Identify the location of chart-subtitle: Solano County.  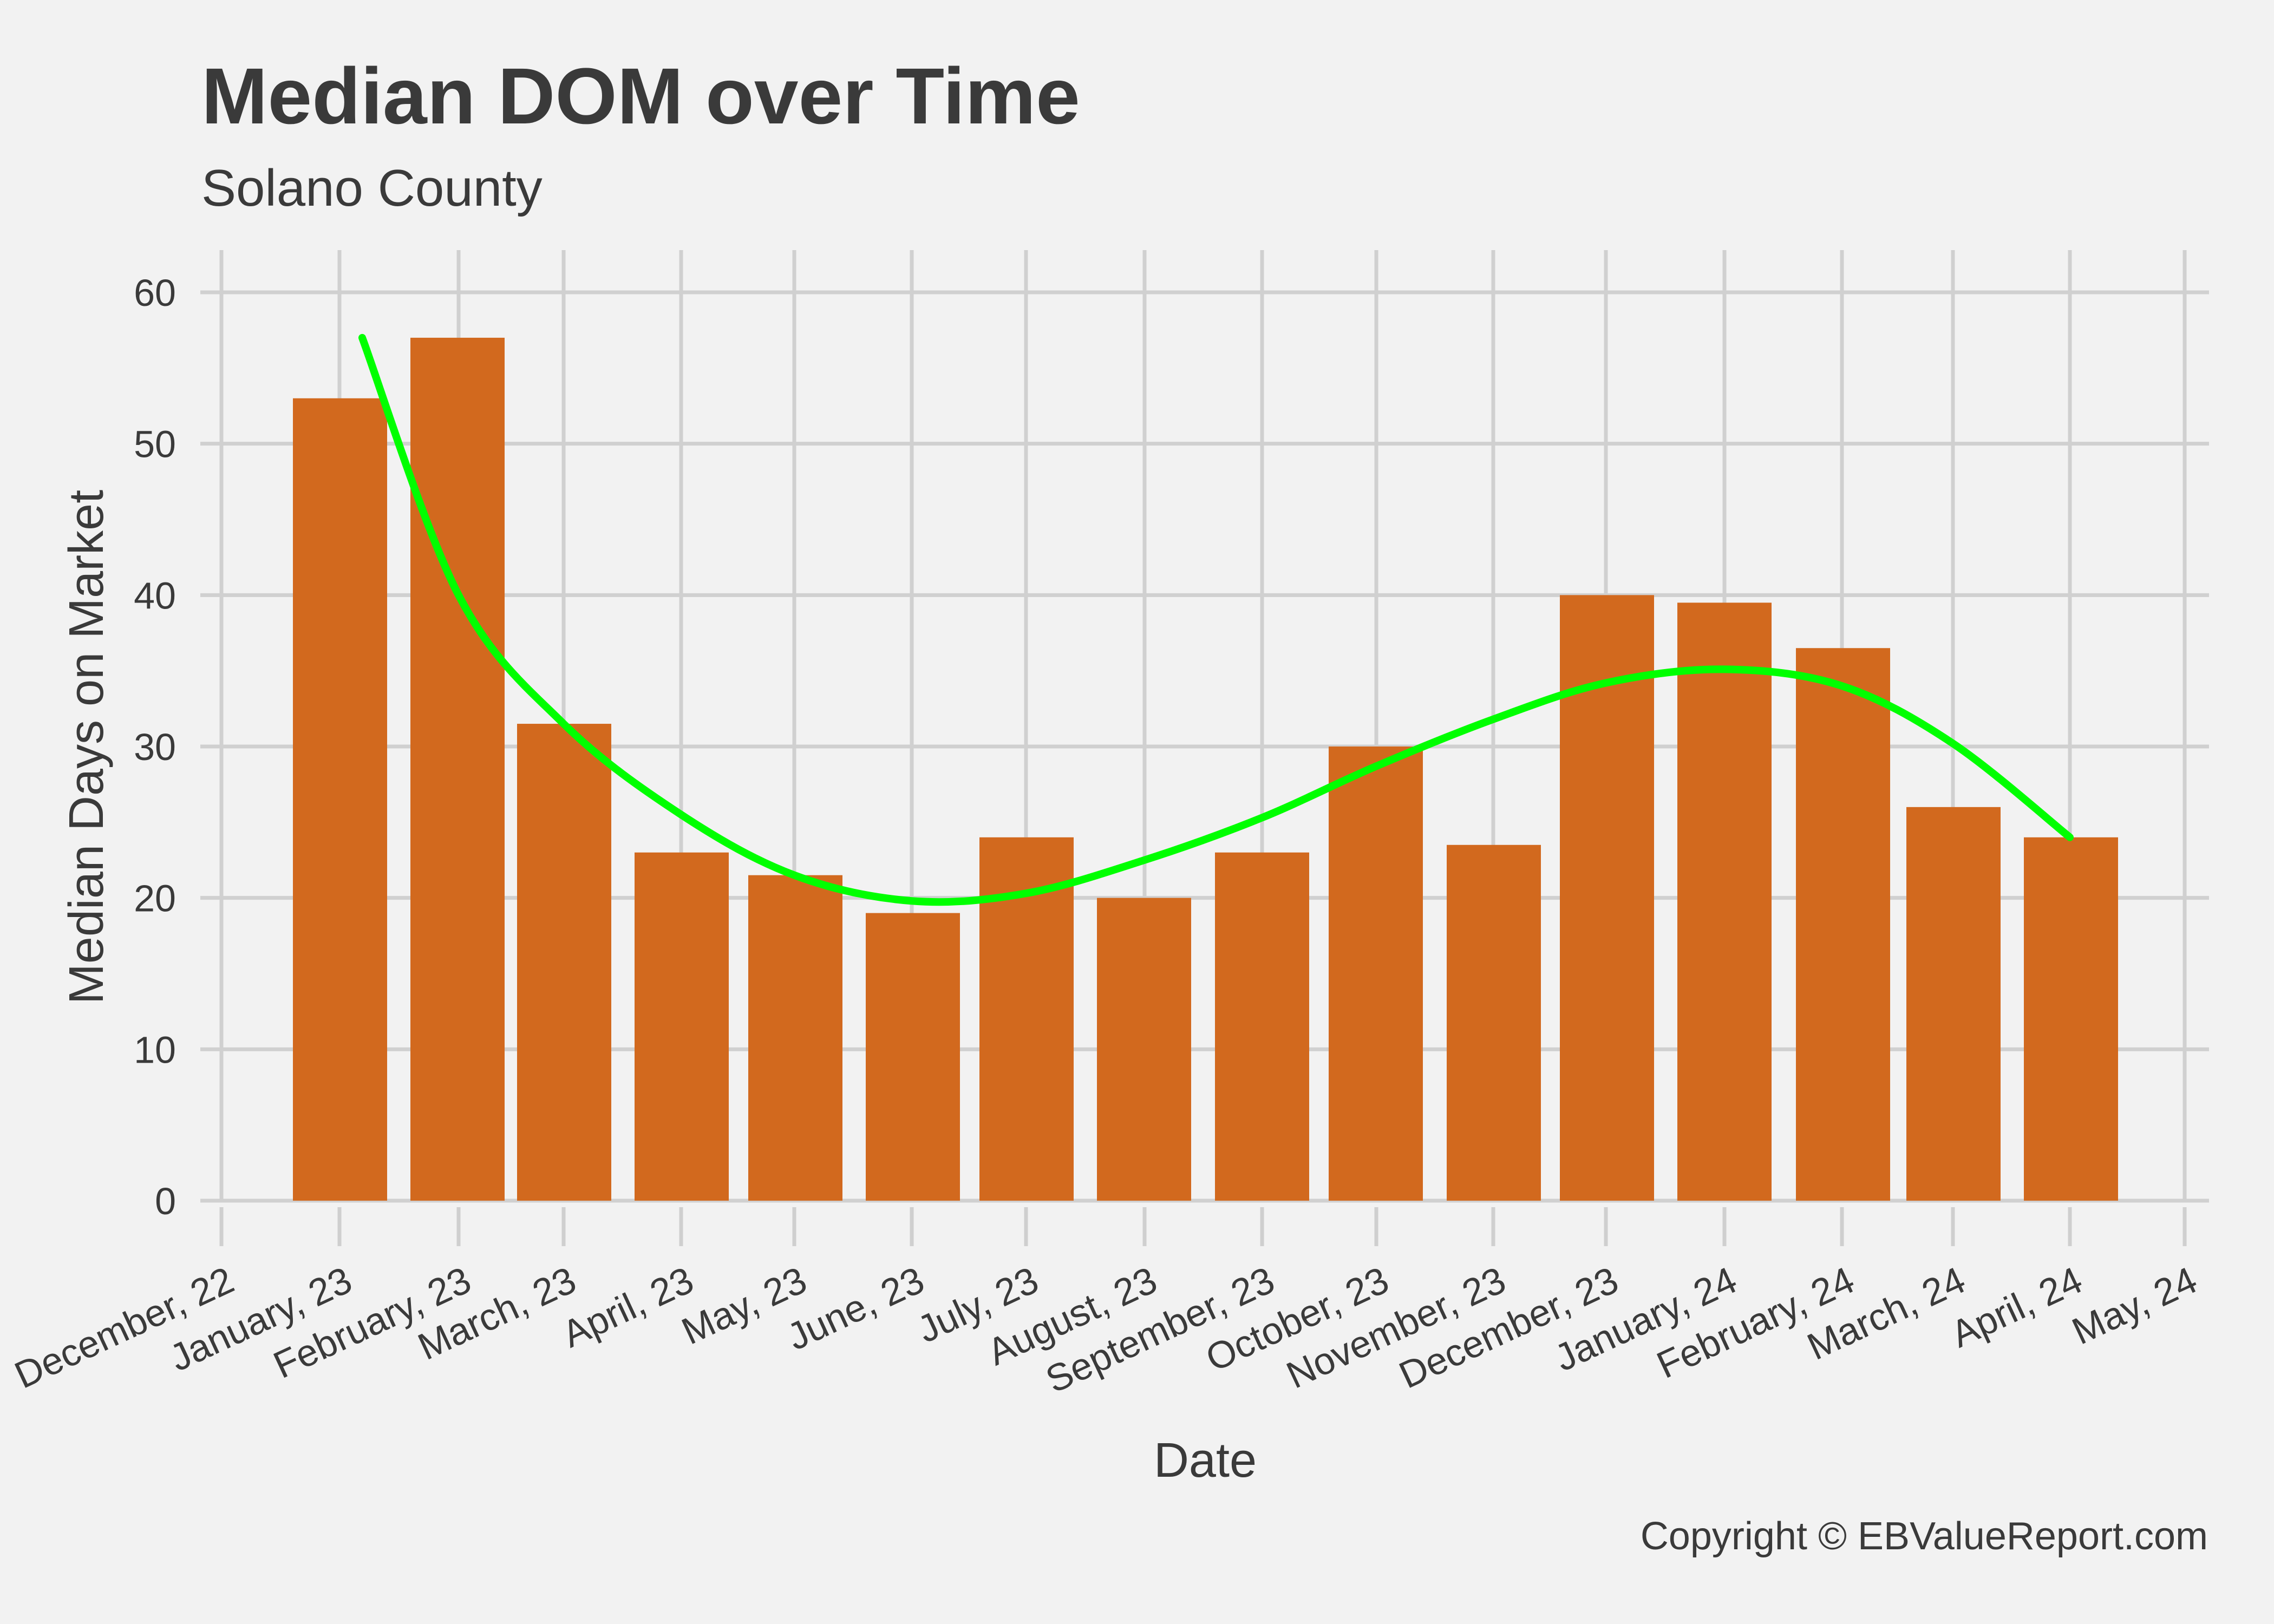
(372, 188).